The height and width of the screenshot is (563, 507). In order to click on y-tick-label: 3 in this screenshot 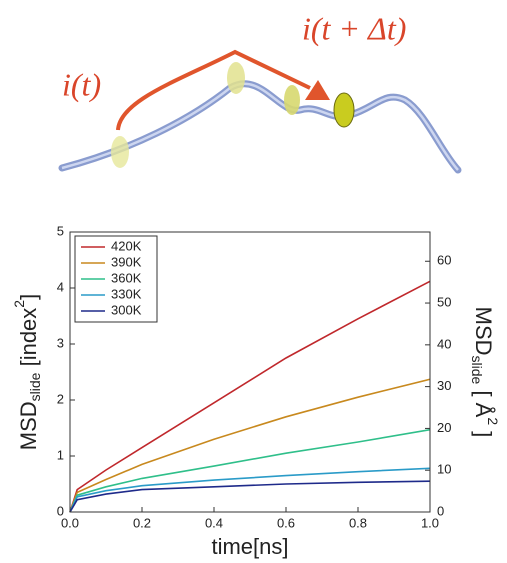, I will do `click(60, 342)`.